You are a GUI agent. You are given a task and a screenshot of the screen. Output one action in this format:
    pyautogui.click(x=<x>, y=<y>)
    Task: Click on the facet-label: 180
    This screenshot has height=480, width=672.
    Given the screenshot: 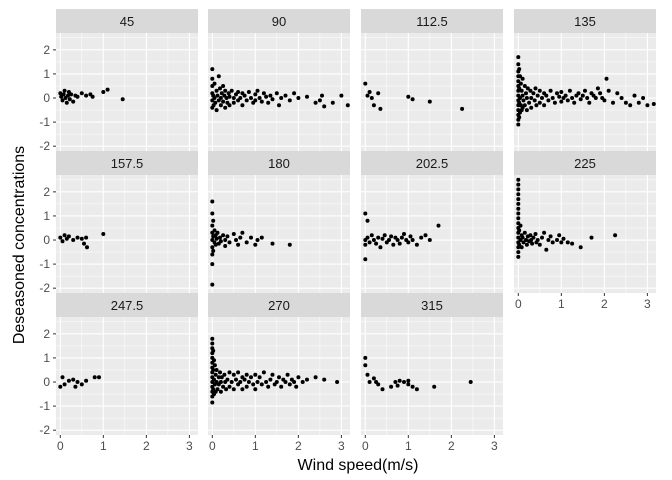 What is the action you would take?
    pyautogui.click(x=279, y=163)
    